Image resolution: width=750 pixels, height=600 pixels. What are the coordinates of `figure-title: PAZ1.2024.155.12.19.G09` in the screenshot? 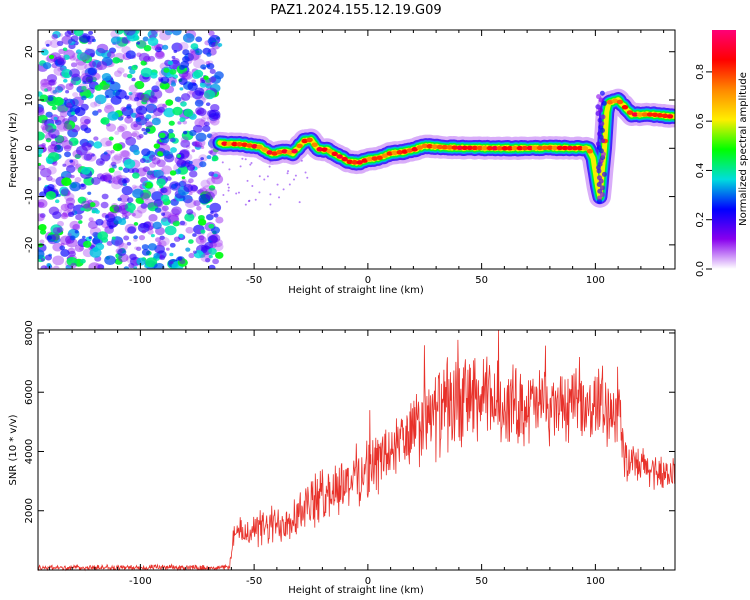 It's located at (355, 10).